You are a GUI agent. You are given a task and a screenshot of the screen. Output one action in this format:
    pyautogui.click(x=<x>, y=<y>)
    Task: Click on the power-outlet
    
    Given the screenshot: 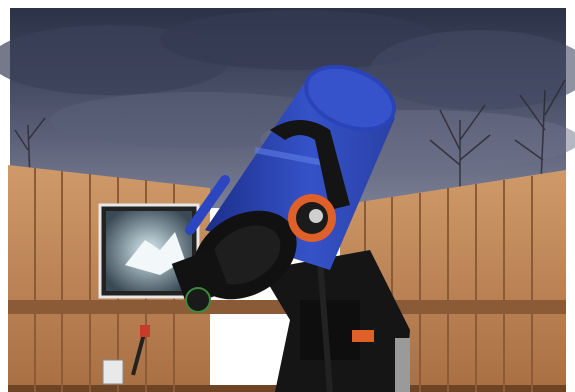 What is the action you would take?
    pyautogui.click(x=126, y=355)
    